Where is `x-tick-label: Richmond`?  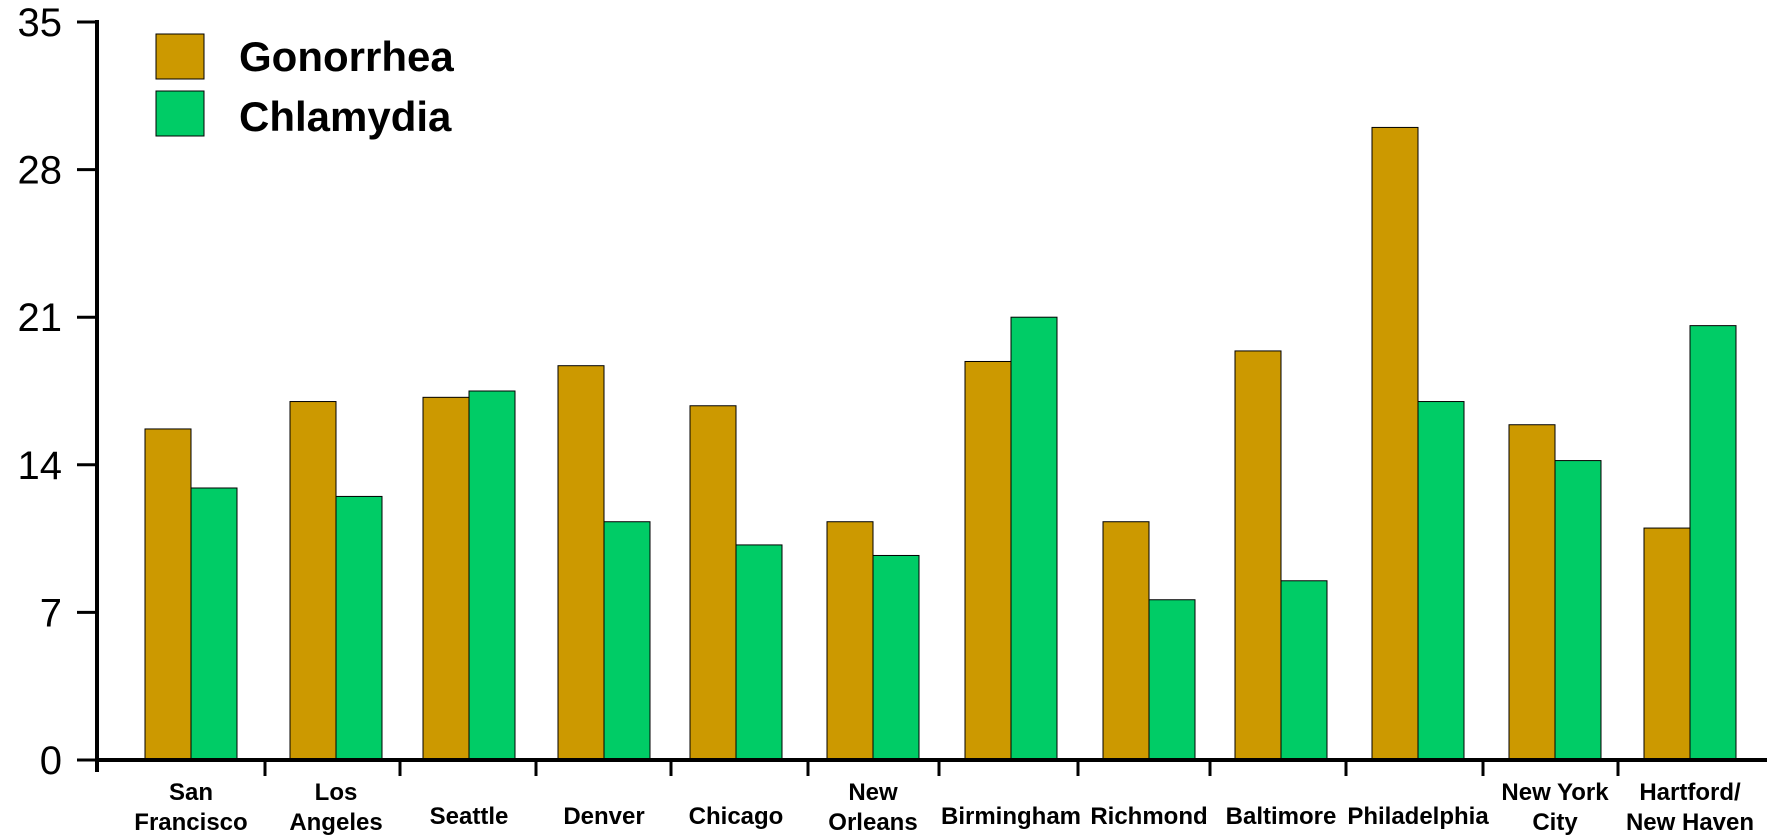 x-tick-label: Richmond is located at coordinates (1148, 816).